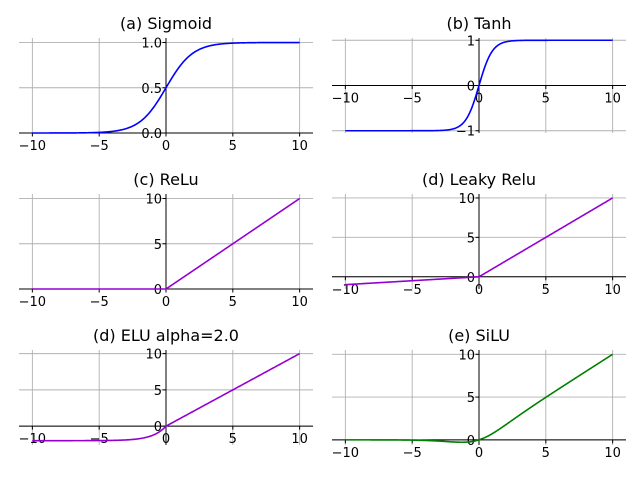 Image resolution: width=640 pixels, height=480 pixels. I want to click on subplot-3: −10 −5 0 5 10 0 5 10 (c) ReLu, so click(166, 240).